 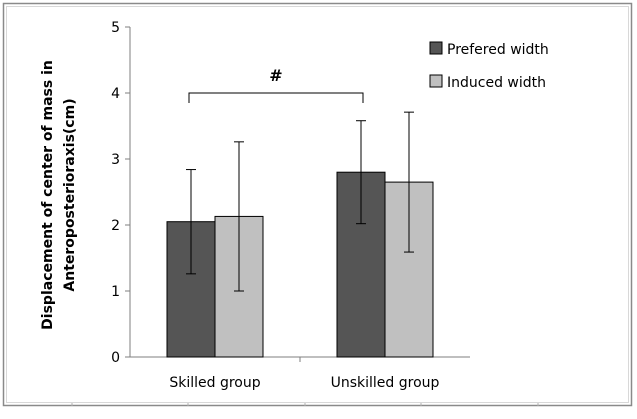 What do you see at coordinates (276, 97) in the screenshot?
I see `significance-bracket` at bounding box center [276, 97].